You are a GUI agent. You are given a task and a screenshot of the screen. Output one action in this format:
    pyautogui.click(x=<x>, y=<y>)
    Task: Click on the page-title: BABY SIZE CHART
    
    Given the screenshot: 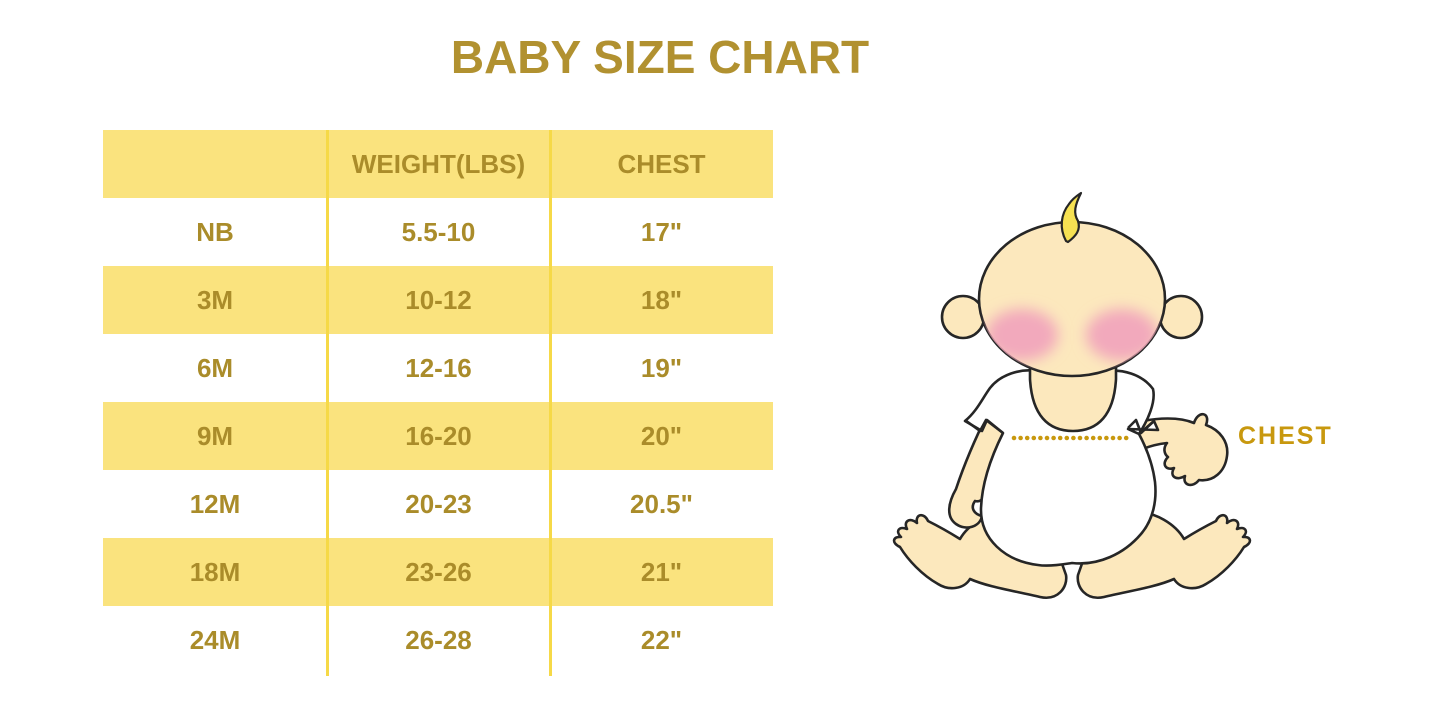 What is the action you would take?
    pyautogui.click(x=660, y=57)
    